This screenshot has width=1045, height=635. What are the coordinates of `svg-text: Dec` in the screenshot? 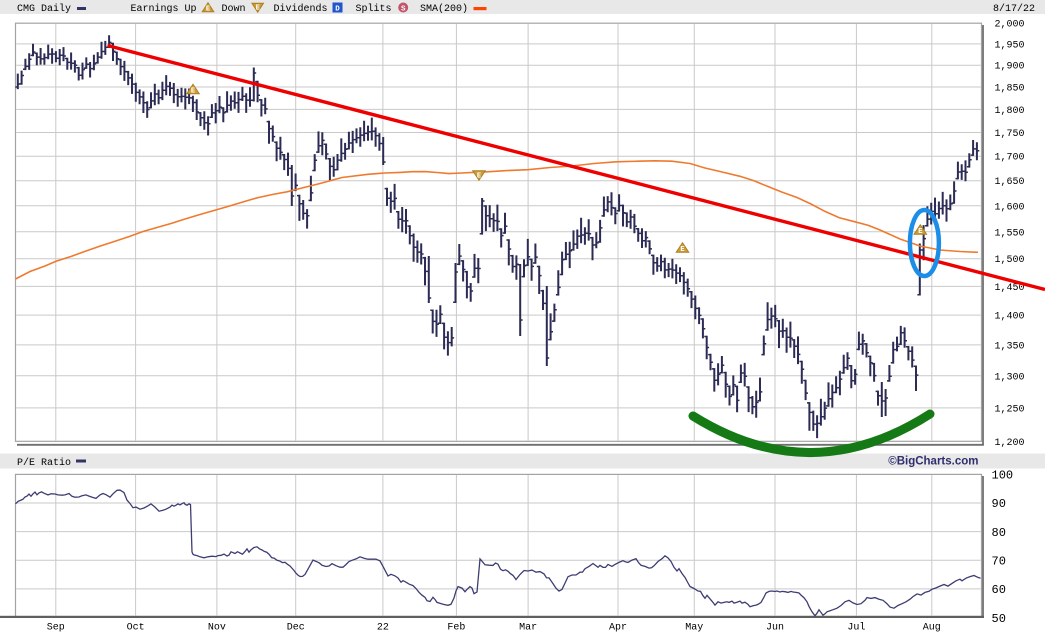 It's located at (296, 628).